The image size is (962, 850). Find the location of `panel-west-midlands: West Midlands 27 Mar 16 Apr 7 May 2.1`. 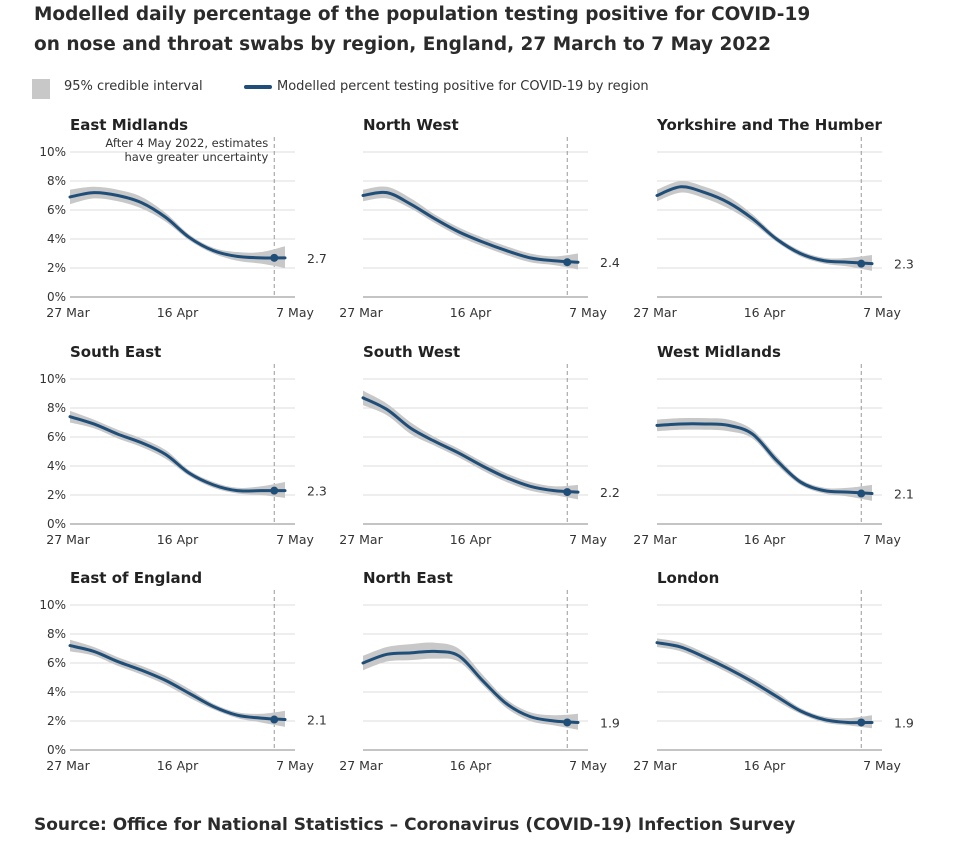

panel-west-midlands: West Midlands 27 Mar 16 Apr 7 May 2.1 is located at coordinates (773, 445).